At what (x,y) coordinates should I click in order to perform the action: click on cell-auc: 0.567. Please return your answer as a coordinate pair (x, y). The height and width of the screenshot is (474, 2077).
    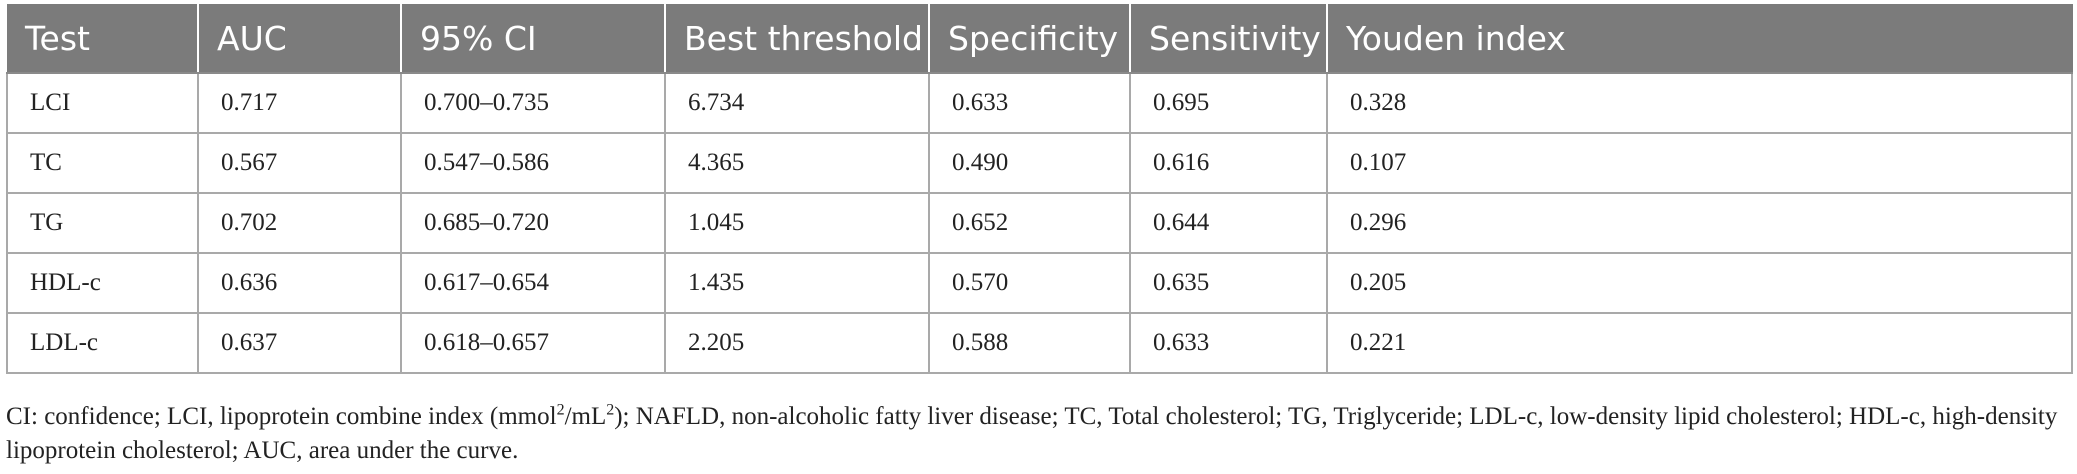
    Looking at the image, I should click on (299, 163).